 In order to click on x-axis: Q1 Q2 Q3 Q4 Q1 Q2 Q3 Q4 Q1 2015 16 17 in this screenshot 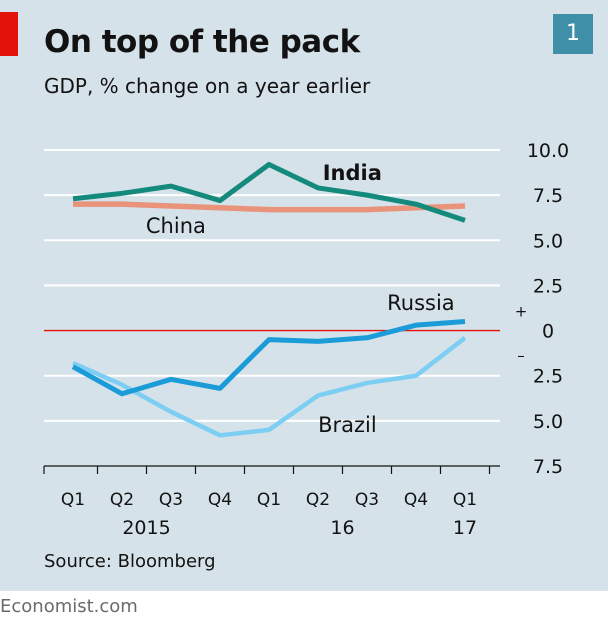, I will do `click(271, 502)`.